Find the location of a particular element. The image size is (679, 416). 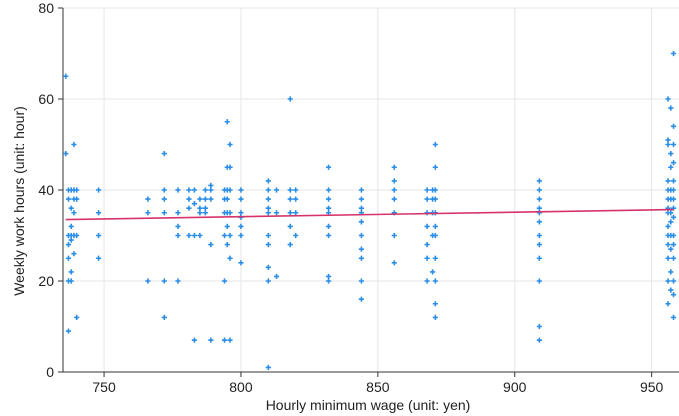

x-tick-label: 850 is located at coordinates (378, 387).